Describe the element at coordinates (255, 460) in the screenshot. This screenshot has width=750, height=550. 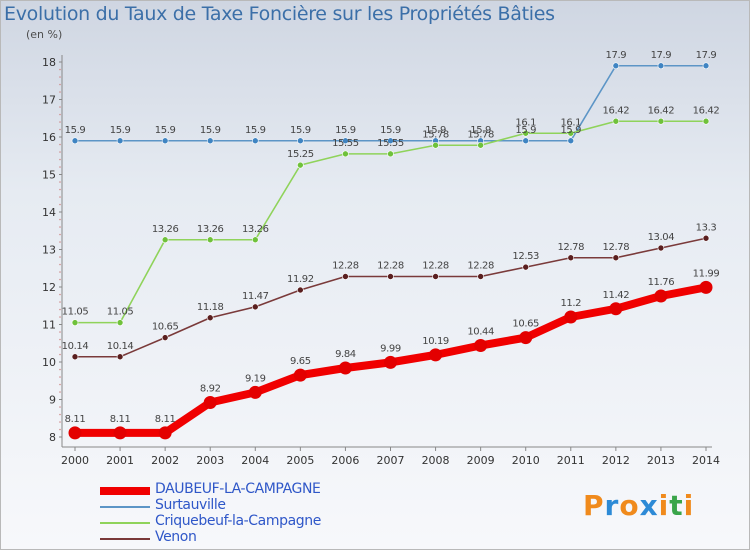
I see `x-tick-label: 2004` at that location.